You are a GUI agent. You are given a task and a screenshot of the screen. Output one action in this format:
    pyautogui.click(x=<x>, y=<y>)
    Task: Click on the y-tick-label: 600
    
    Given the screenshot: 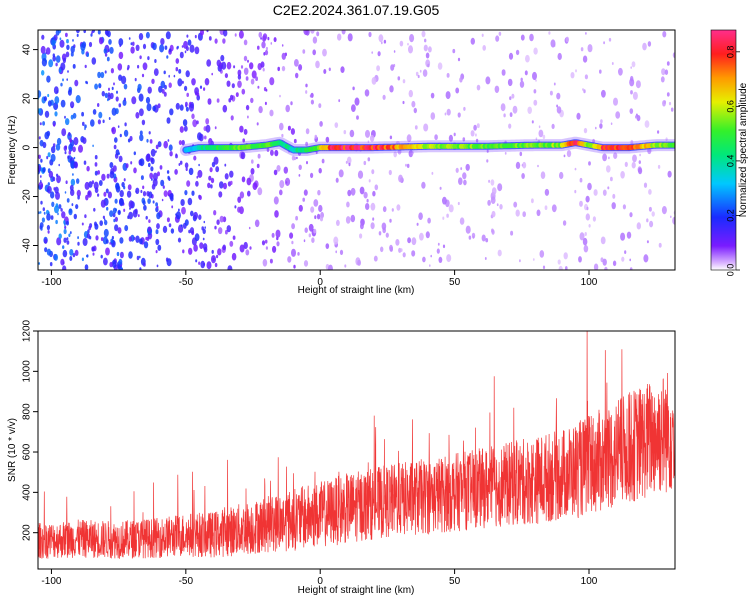 What is the action you would take?
    pyautogui.click(x=27, y=451)
    